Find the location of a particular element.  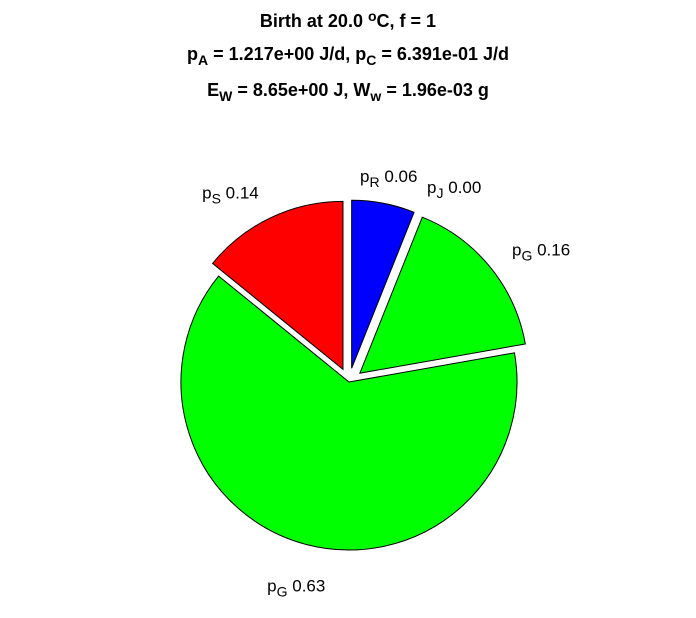

title-text: = 6.391e-01 J/d is located at coordinates (442, 54).